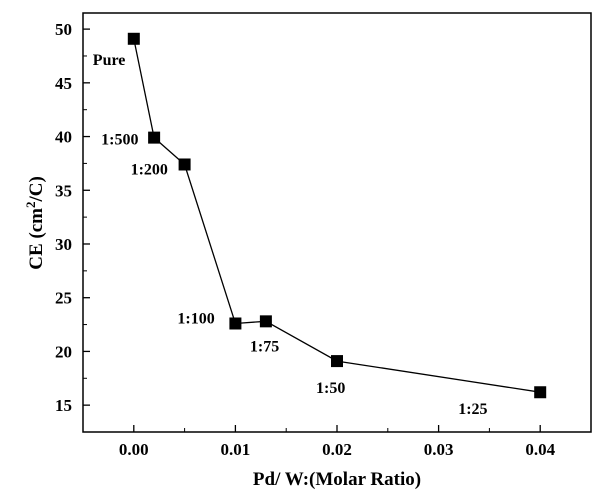 The width and height of the screenshot is (595, 490). I want to click on point-label: 1:100, so click(195, 318).